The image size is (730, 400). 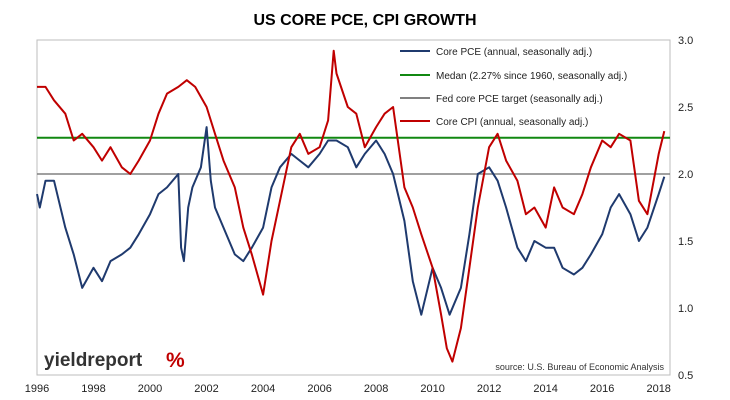 I want to click on x-tick-label: 1998, so click(x=93, y=389).